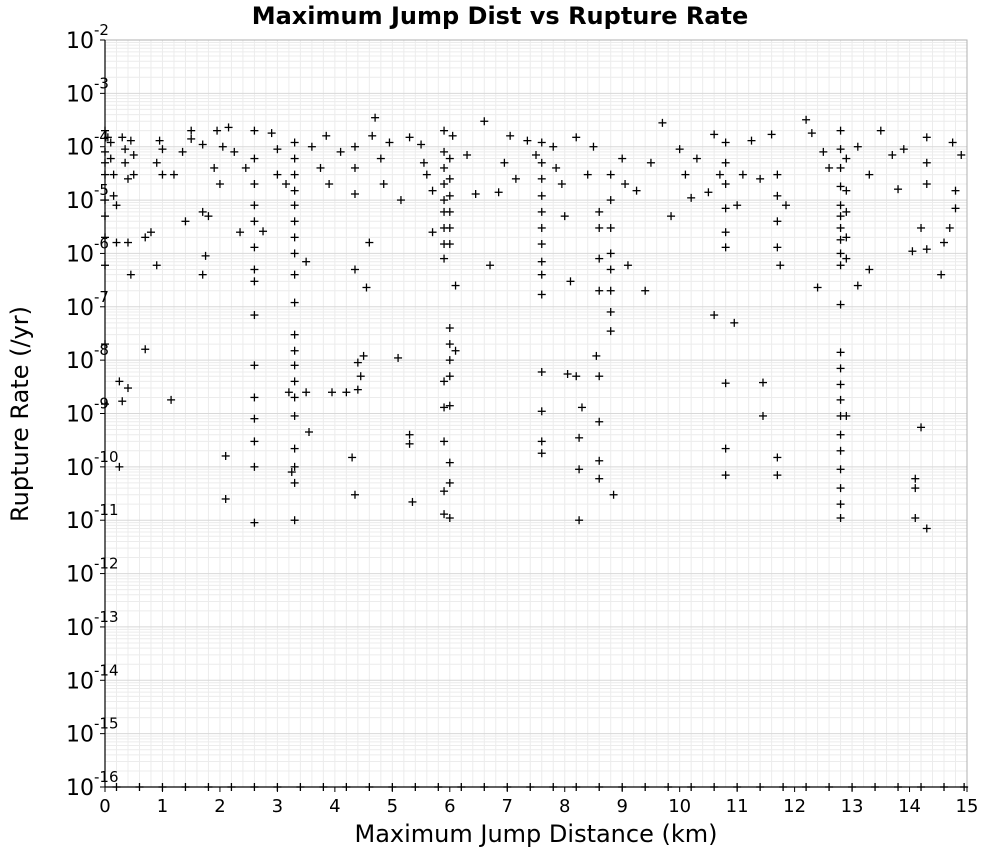  Describe the element at coordinates (92, 571) in the screenshot. I see `y-tick-label: 10⁻¹²` at that location.